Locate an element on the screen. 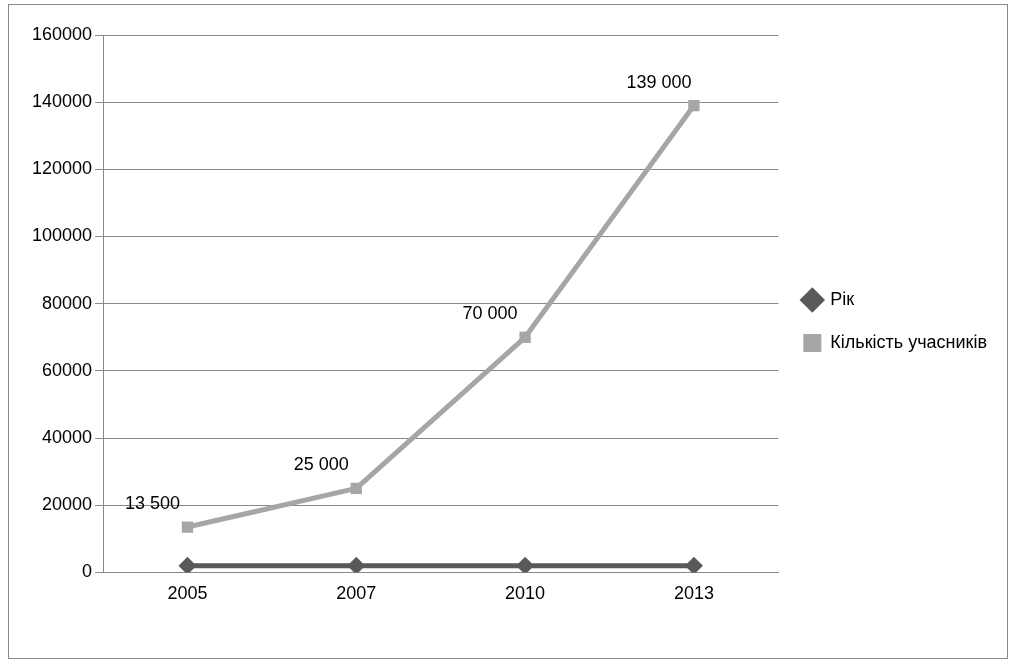 The width and height of the screenshot is (1016, 669). x-tick-label: 2013 is located at coordinates (693, 593).